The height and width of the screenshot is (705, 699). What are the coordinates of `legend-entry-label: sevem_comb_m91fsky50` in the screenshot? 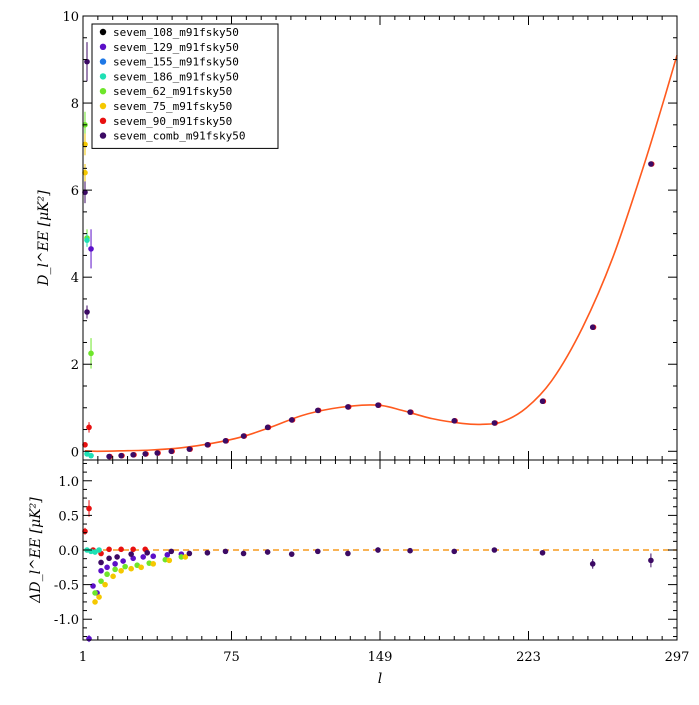 It's located at (179, 136).